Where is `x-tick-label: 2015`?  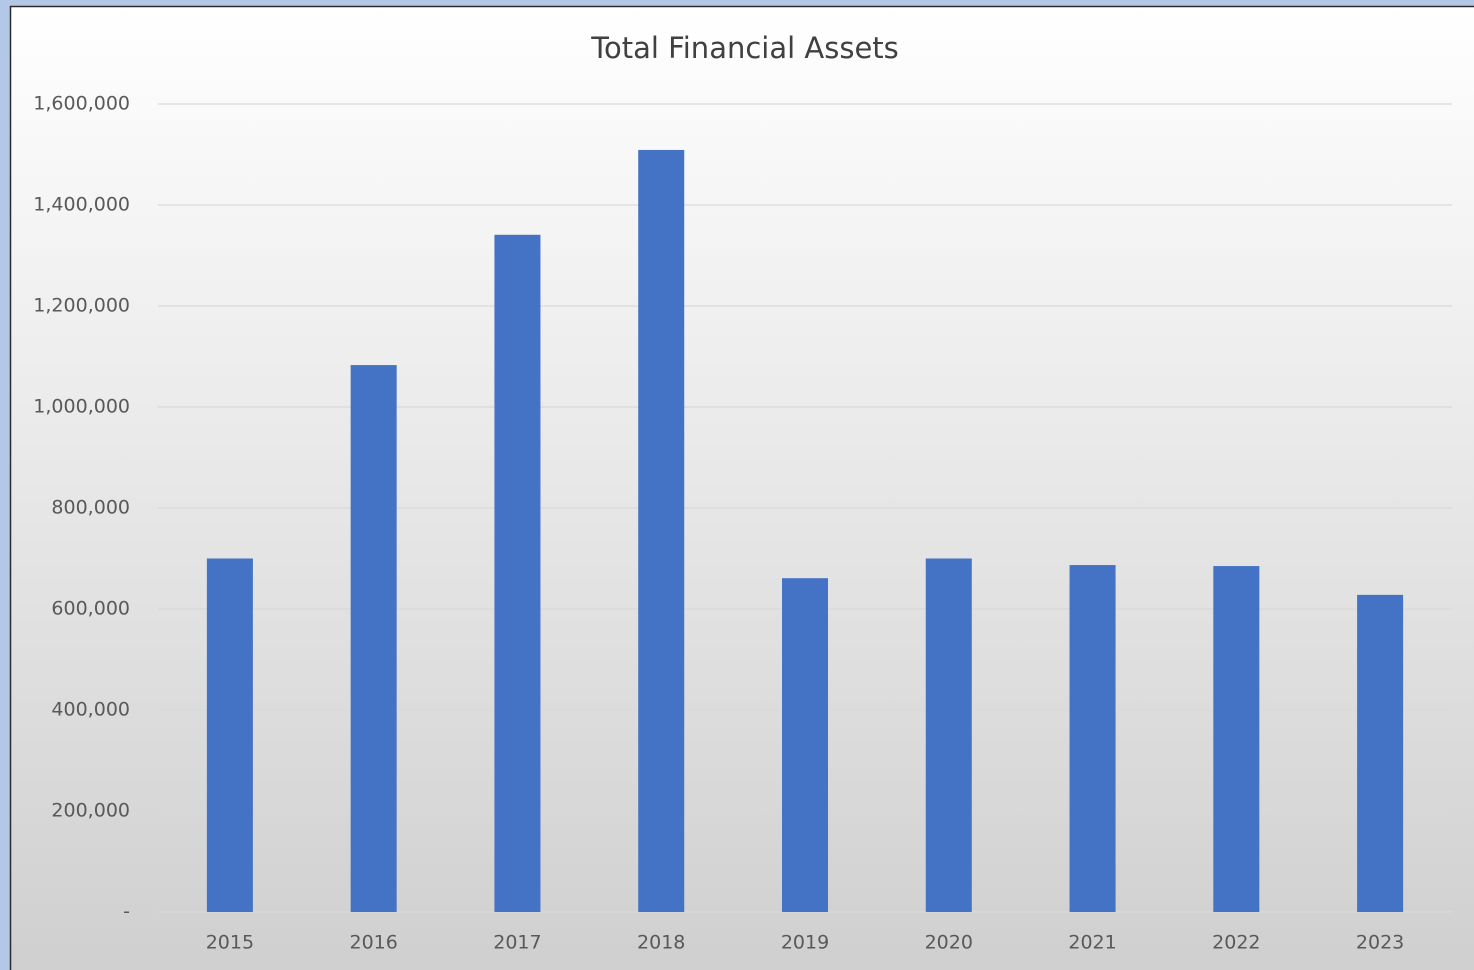 x-tick-label: 2015 is located at coordinates (230, 943).